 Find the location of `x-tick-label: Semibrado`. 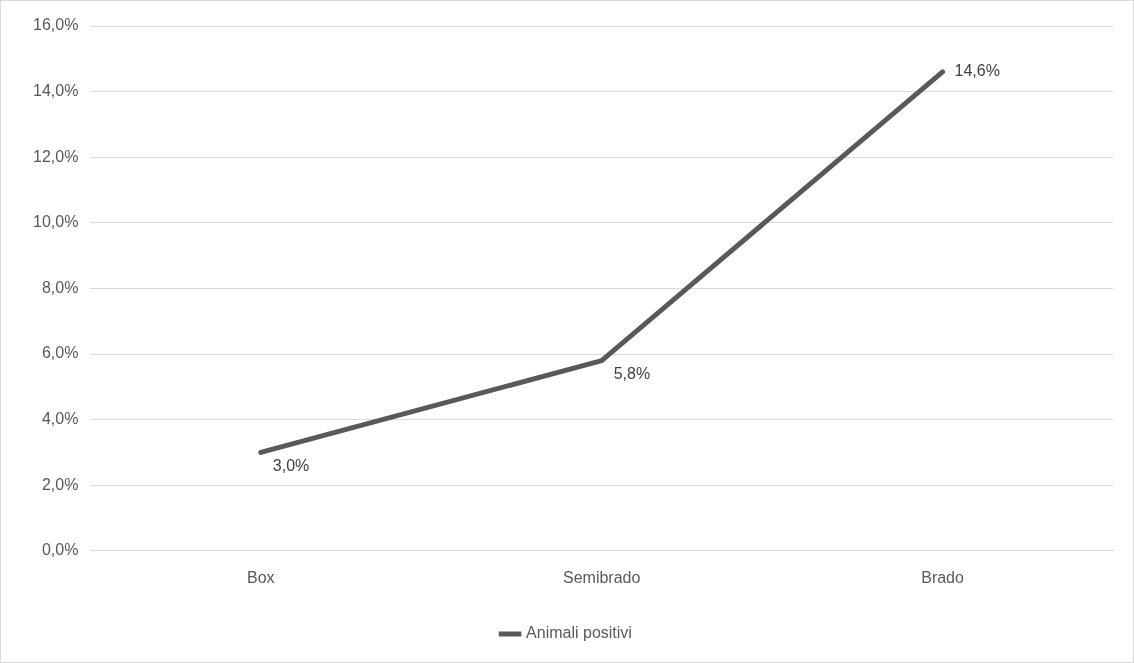

x-tick-label: Semibrado is located at coordinates (602, 577).